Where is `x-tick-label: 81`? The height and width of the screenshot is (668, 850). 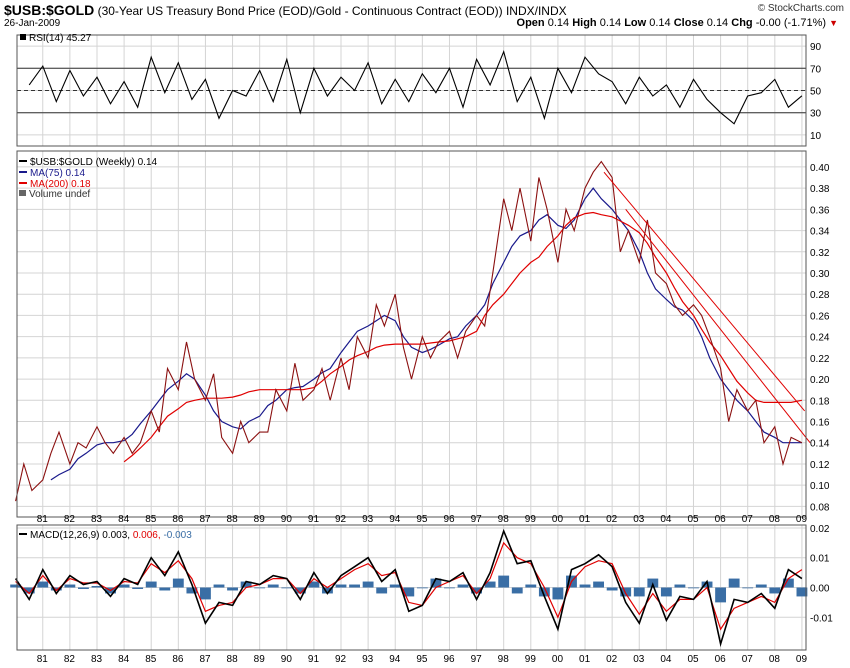
x-tick-label: 81 is located at coordinates (43, 519).